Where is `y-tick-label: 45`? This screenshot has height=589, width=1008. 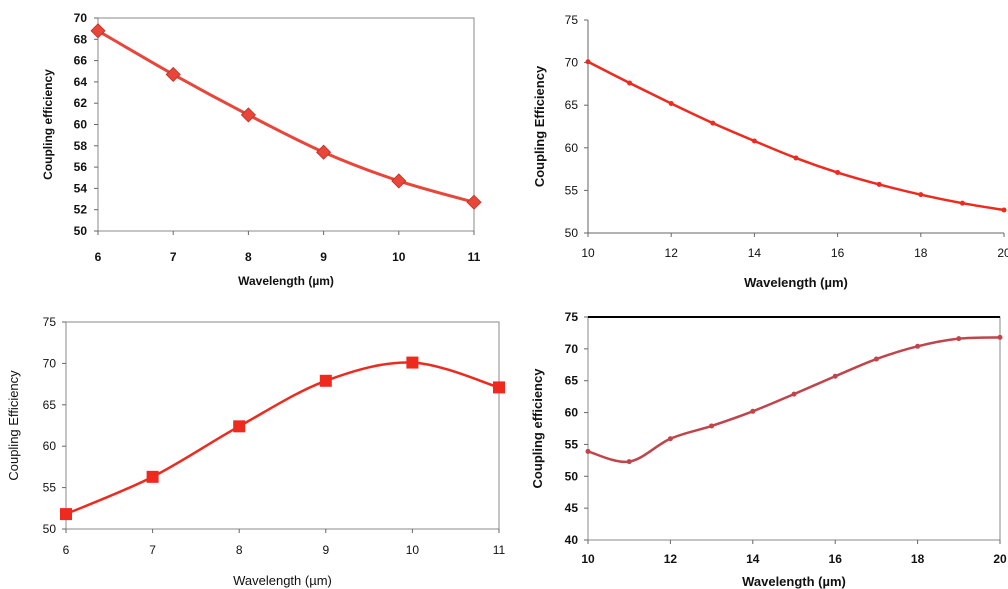
y-tick-label: 45 is located at coordinates (572, 508).